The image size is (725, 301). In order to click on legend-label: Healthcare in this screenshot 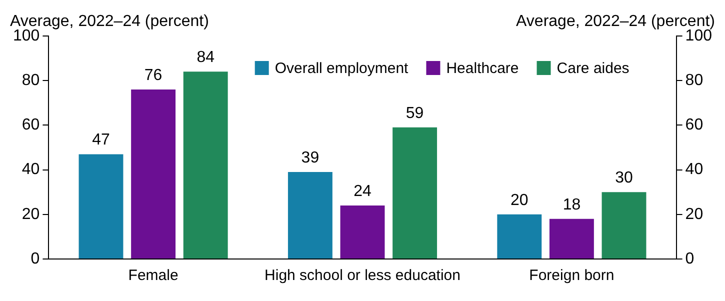, I will do `click(482, 69)`.